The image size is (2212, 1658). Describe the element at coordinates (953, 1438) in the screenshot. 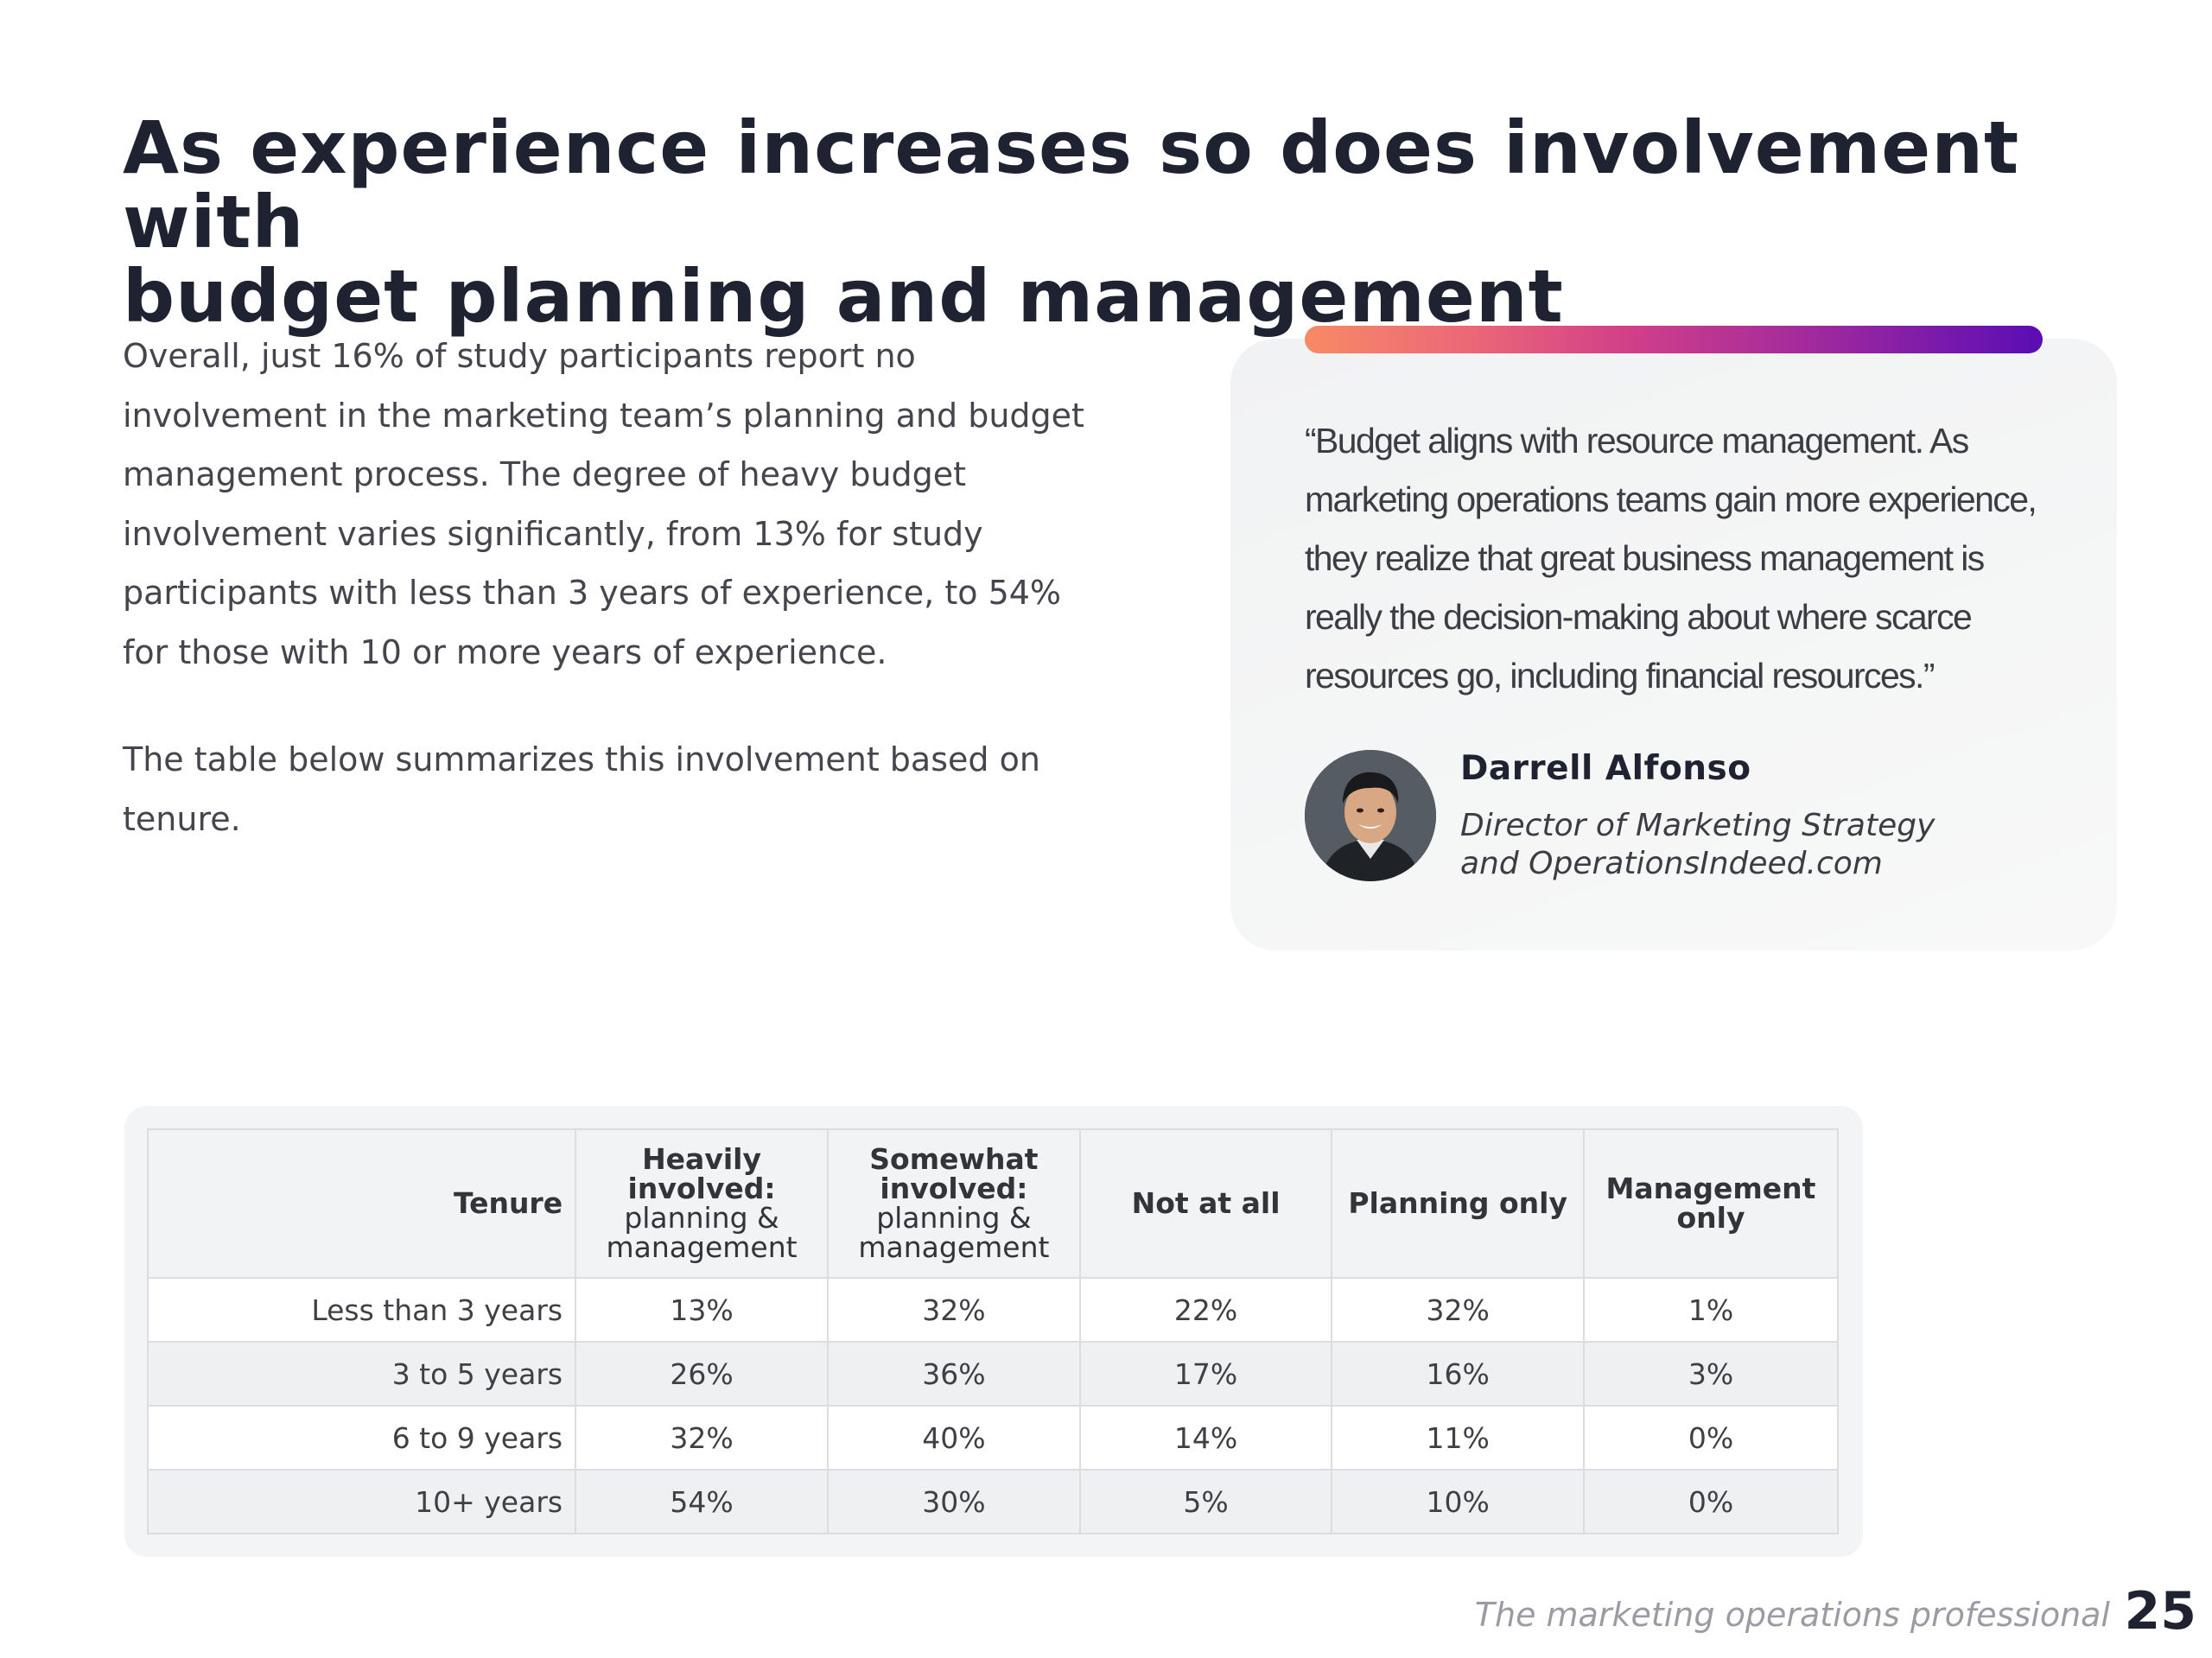

I see `somewhat-involved-cell: 40%` at that location.